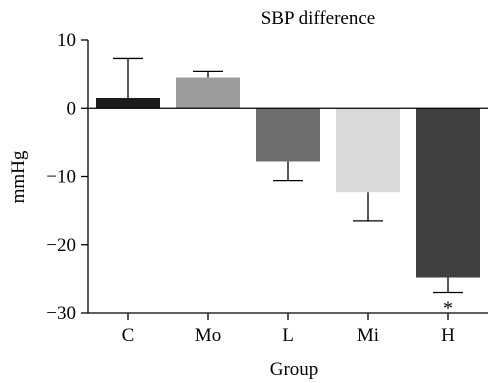 This screenshot has width=495, height=383. I want to click on bar-h, so click(448, 193).